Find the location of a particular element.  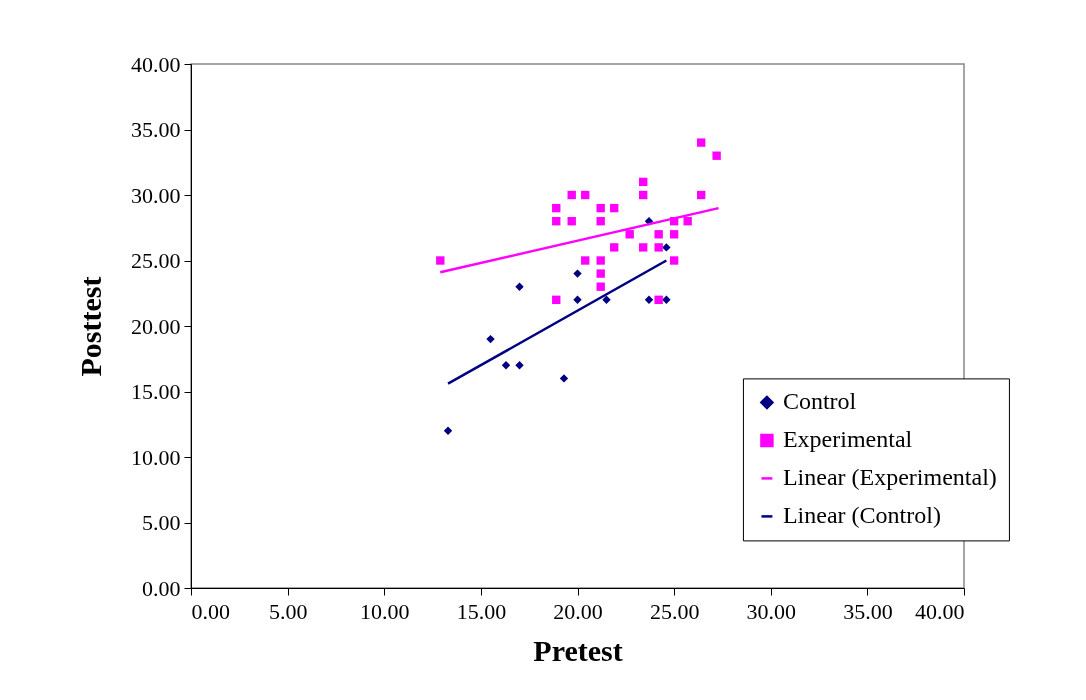

x-tick-label: 0.00 is located at coordinates (210, 611).